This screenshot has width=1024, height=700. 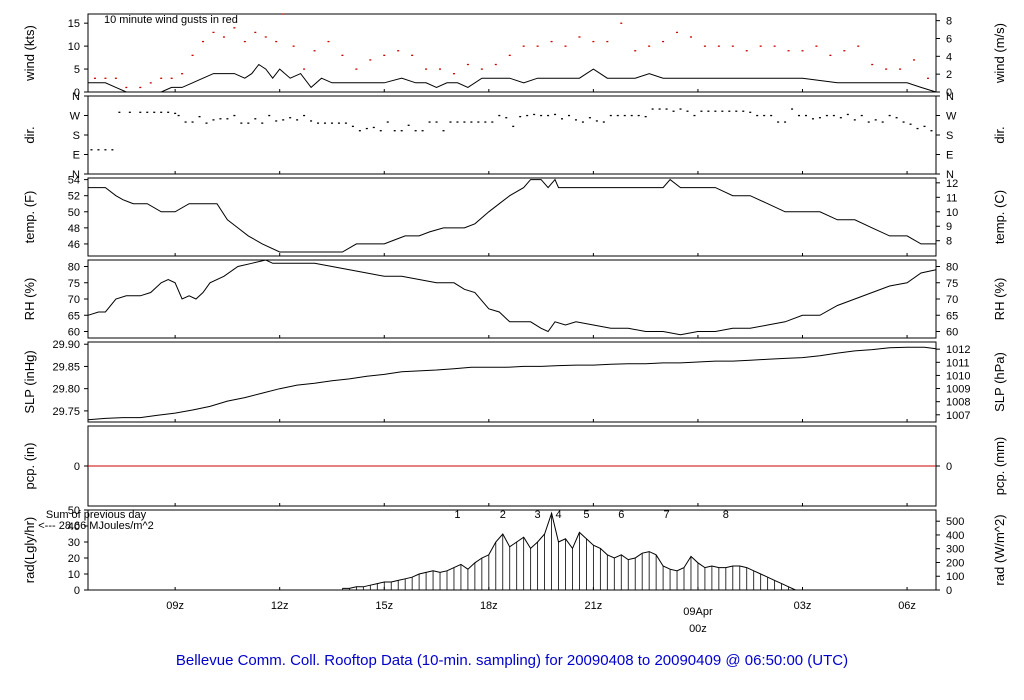 What do you see at coordinates (955, 536) in the screenshot?
I see `rad-ytick-label-right: 400` at bounding box center [955, 536].